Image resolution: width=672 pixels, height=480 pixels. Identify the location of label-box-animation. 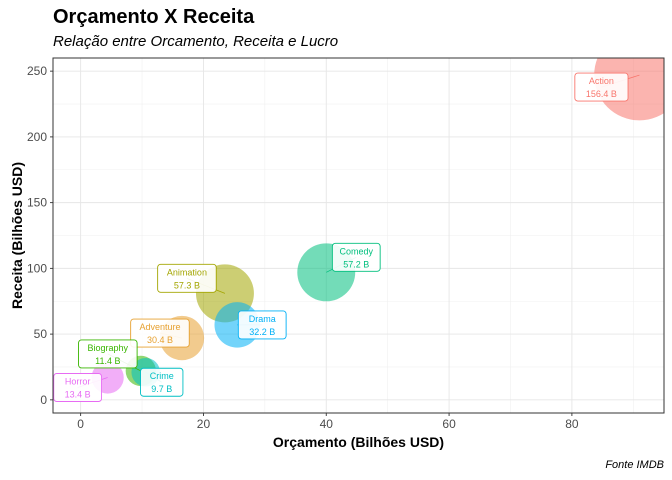
(187, 278).